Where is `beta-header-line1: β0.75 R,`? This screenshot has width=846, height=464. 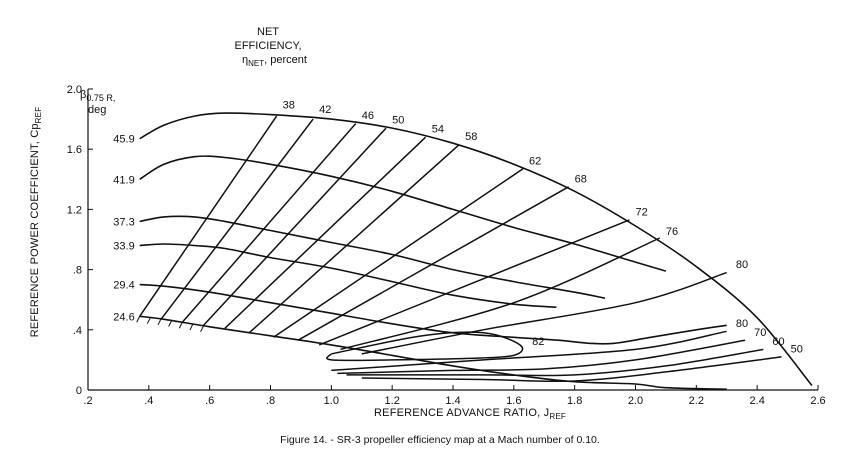 beta-header-line1: β0.75 R, is located at coordinates (97, 96).